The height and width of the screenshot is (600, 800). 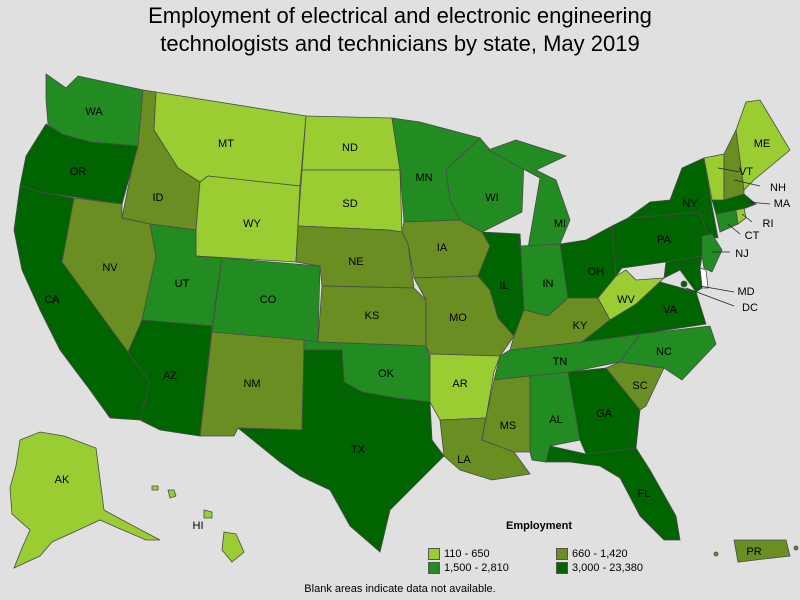 I want to click on legend-label-4: 3,000 - 23,380, so click(x=607, y=568).